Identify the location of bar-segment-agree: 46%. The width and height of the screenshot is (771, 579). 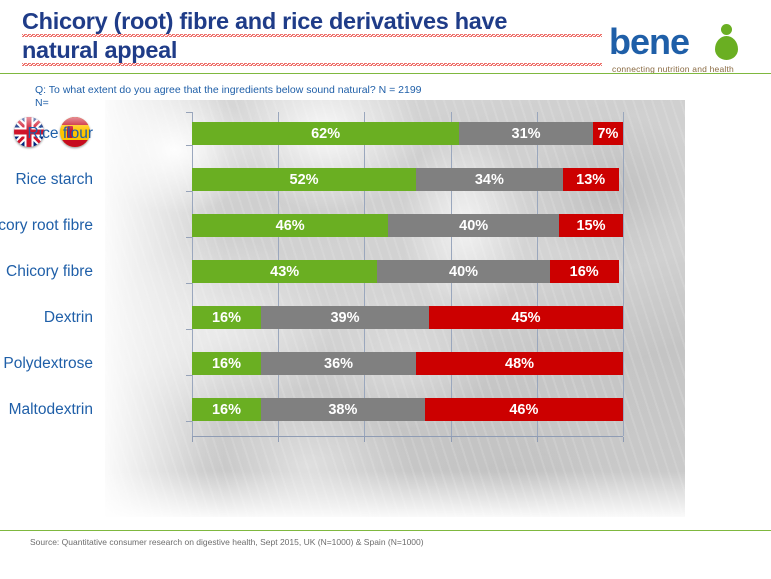
(290, 225).